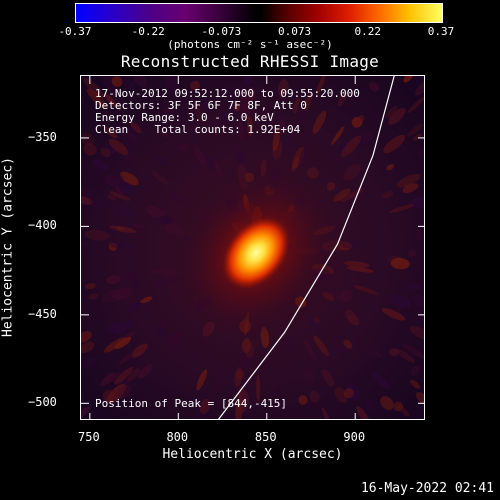 Image resolution: width=500 pixels, height=500 pixels. I want to click on image-title: Reconstructed RHESSI Image, so click(250, 61).